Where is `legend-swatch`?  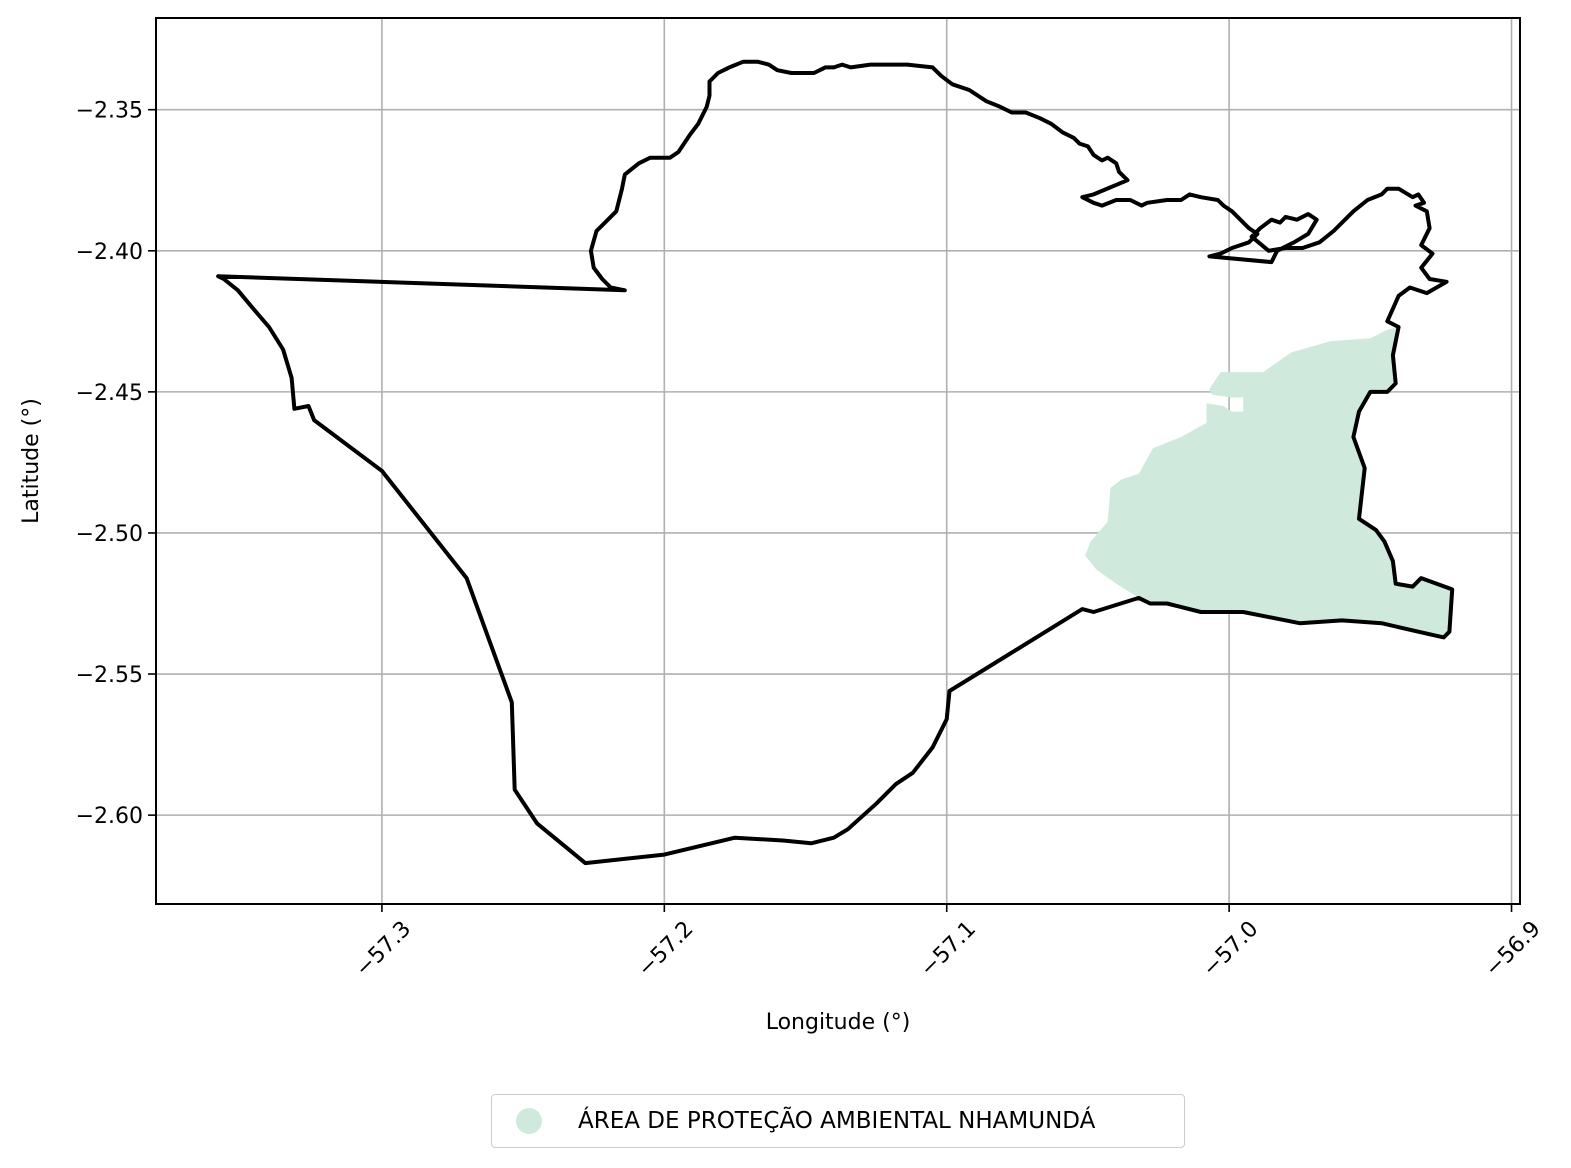 legend-swatch is located at coordinates (529, 1121).